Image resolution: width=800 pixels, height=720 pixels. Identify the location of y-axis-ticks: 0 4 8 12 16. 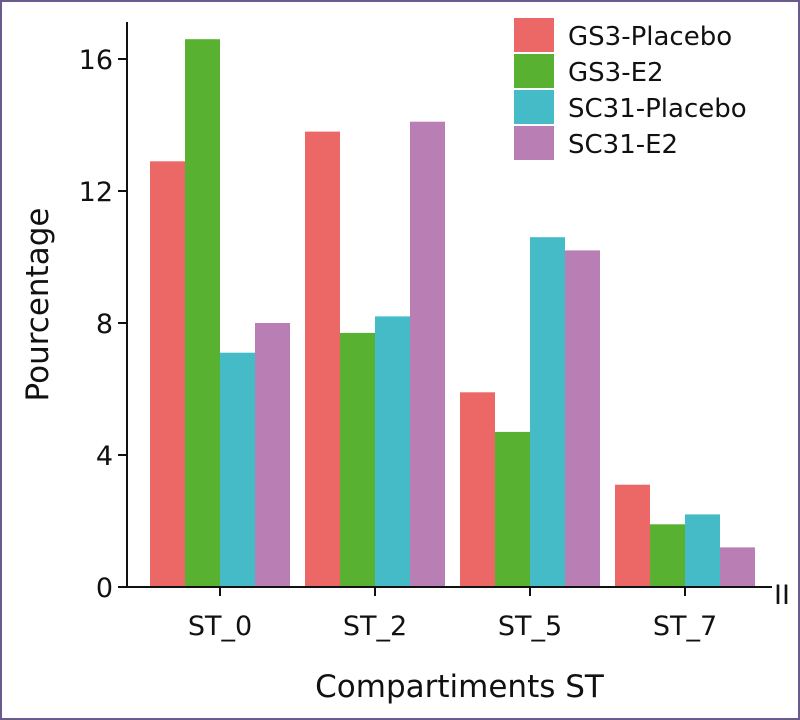
(103, 324).